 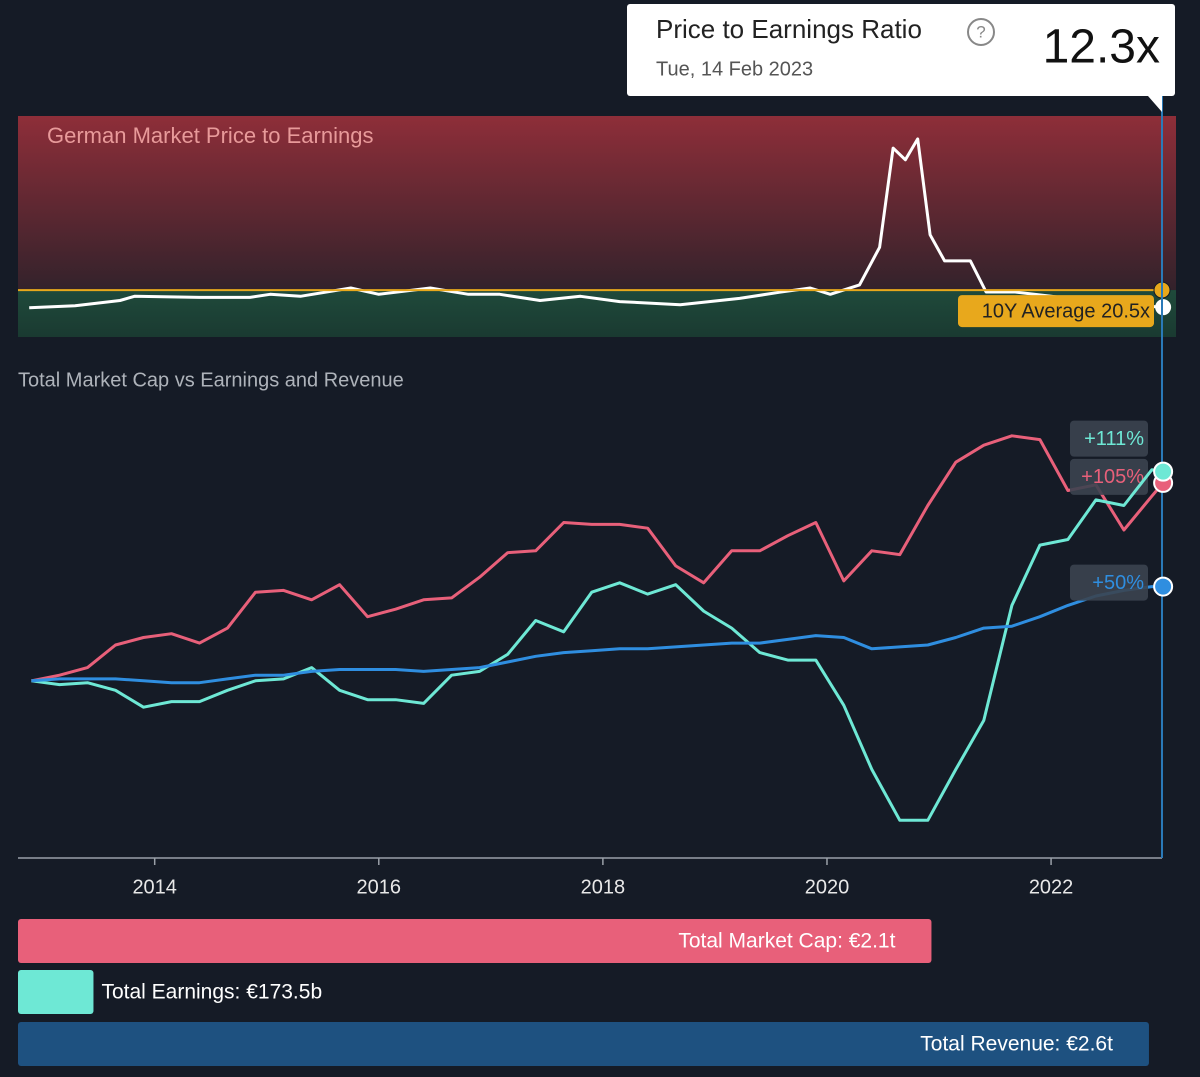 I want to click on tooltip-title: Price to Earnings Ratio, so click(x=789, y=29).